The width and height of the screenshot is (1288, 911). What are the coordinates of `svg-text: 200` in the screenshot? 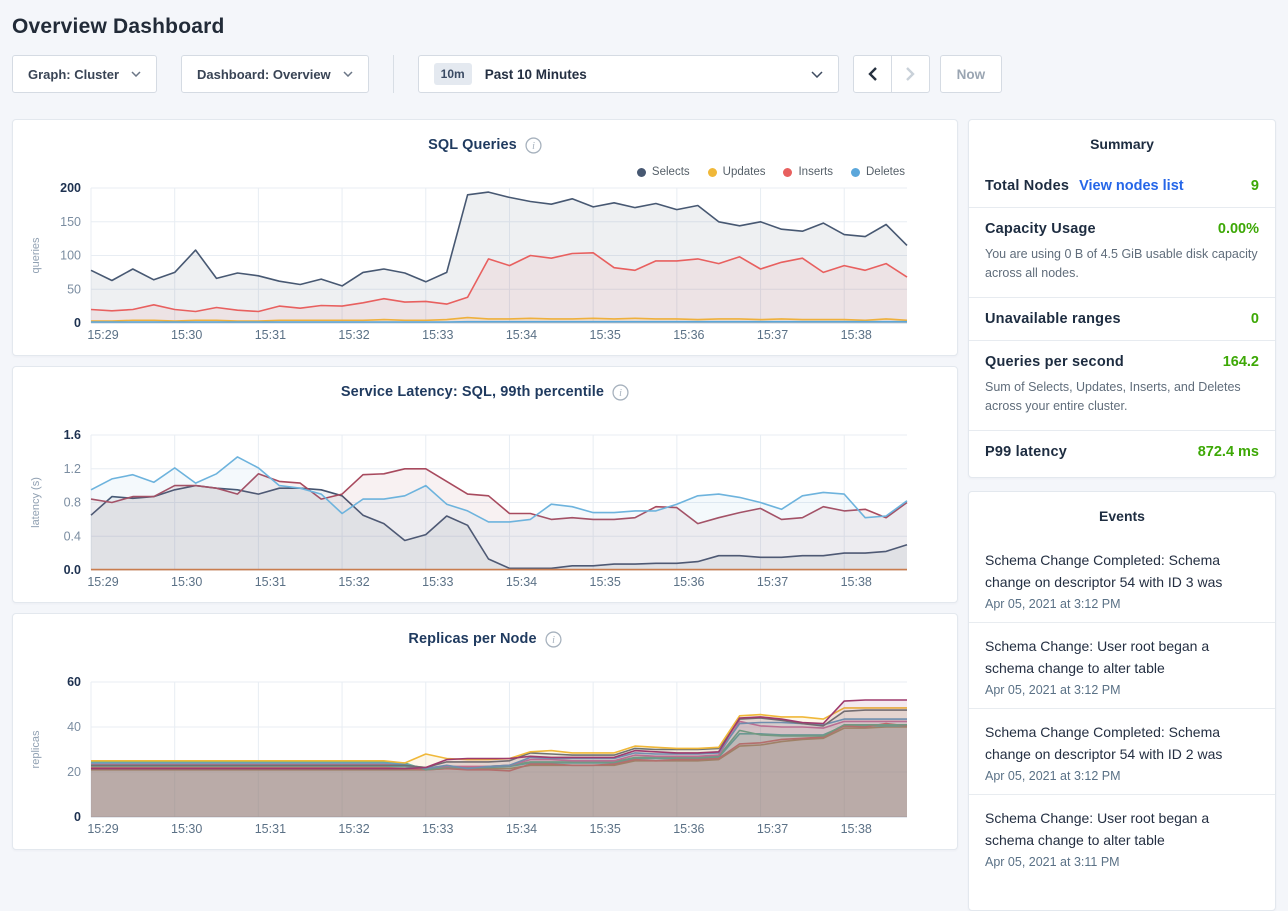 It's located at (70, 188).